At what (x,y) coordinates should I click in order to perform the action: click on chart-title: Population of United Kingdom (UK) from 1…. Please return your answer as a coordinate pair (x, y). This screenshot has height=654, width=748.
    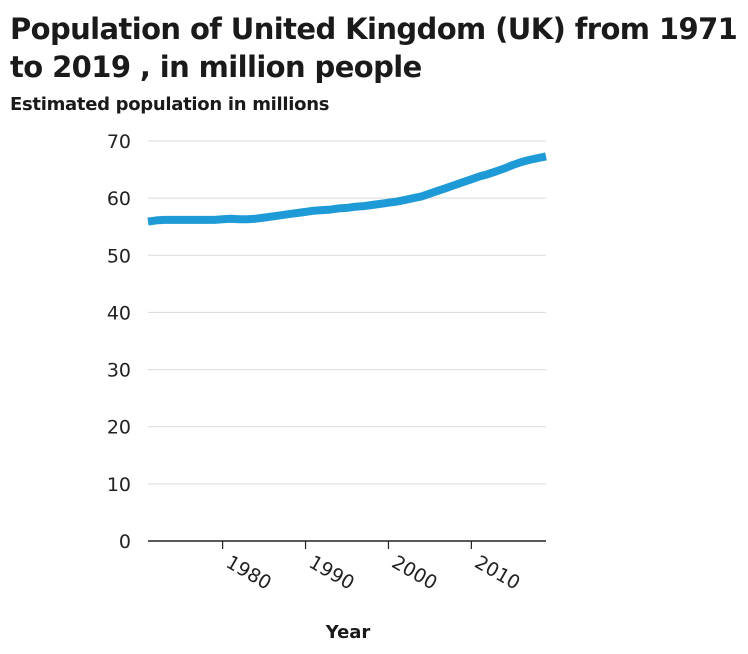
    Looking at the image, I should click on (374, 48).